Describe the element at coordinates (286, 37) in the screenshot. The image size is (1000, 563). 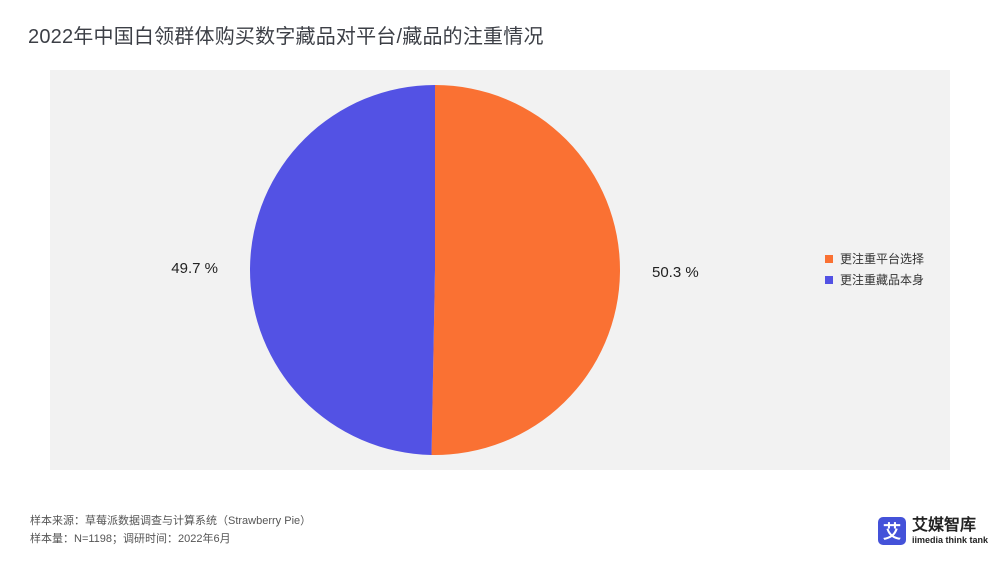
I see `chart-title: 2022年中国白领群体购买数字藏品对平台/藏品的注重情况` at that location.